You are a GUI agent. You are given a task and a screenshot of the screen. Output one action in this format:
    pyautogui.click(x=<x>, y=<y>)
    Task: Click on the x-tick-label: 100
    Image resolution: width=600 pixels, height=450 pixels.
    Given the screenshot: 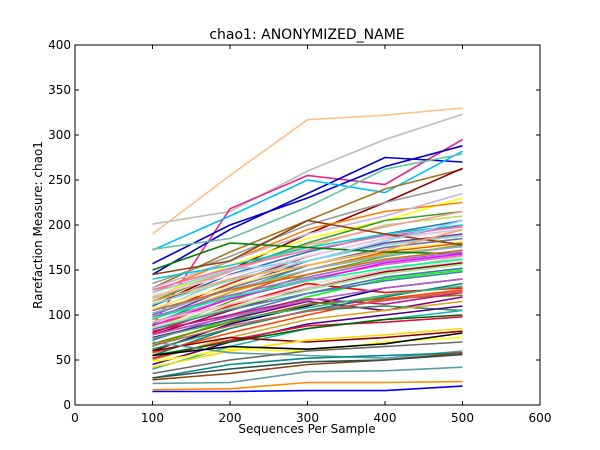 What is the action you would take?
    pyautogui.click(x=152, y=418)
    